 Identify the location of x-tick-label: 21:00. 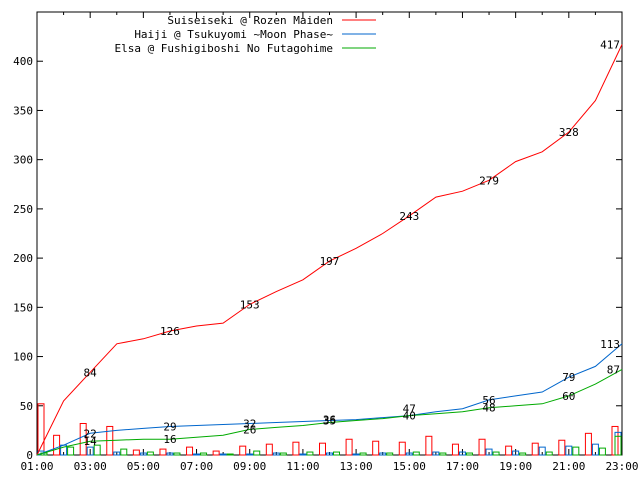
(568, 466).